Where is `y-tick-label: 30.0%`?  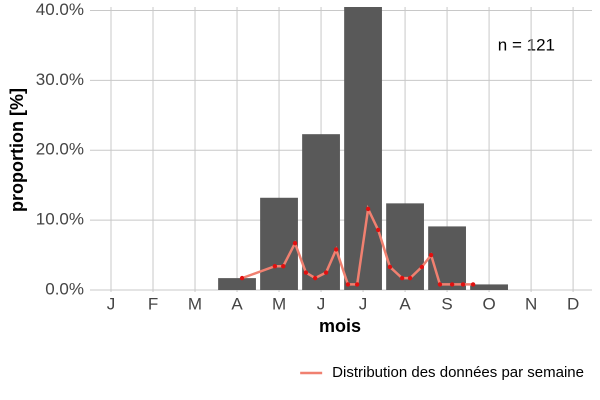 y-tick-label: 30.0% is located at coordinates (60, 79).